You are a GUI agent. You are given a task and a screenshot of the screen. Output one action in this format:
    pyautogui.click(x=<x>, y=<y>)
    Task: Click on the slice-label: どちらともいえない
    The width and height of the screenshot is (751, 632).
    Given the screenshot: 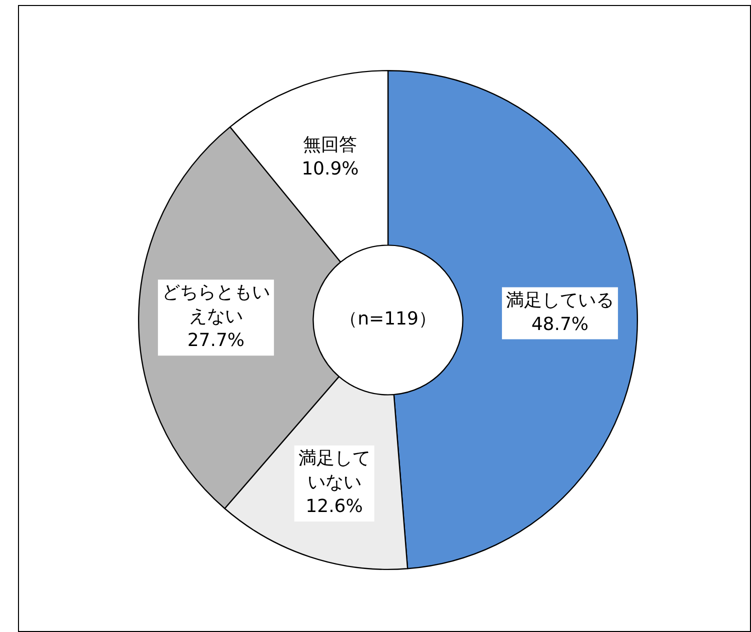 What is the action you would take?
    pyautogui.click(x=216, y=305)
    